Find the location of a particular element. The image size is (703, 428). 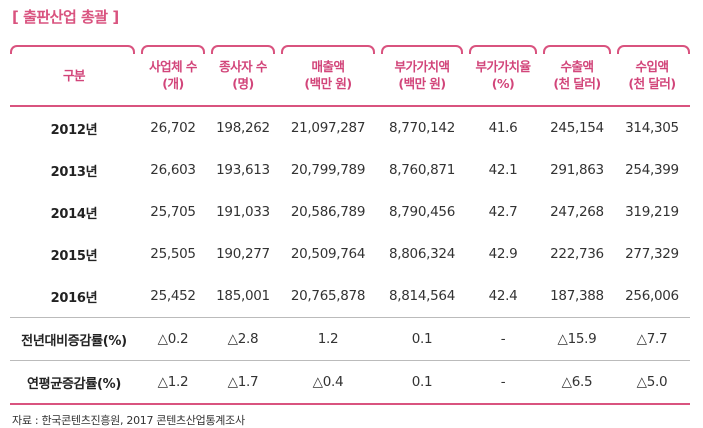

cell: 191,033 is located at coordinates (243, 212).